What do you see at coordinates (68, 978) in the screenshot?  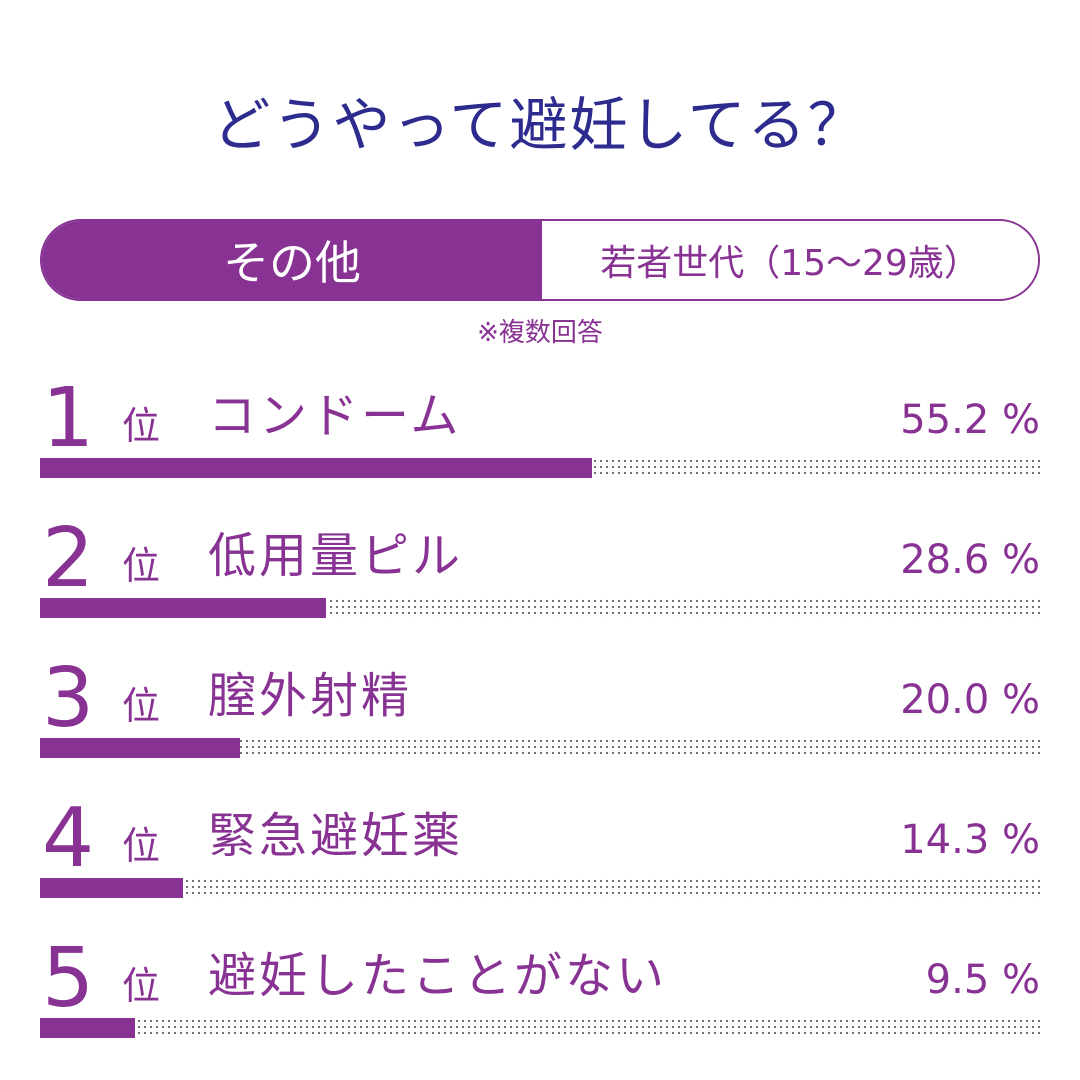 I see `rank-number: 5` at bounding box center [68, 978].